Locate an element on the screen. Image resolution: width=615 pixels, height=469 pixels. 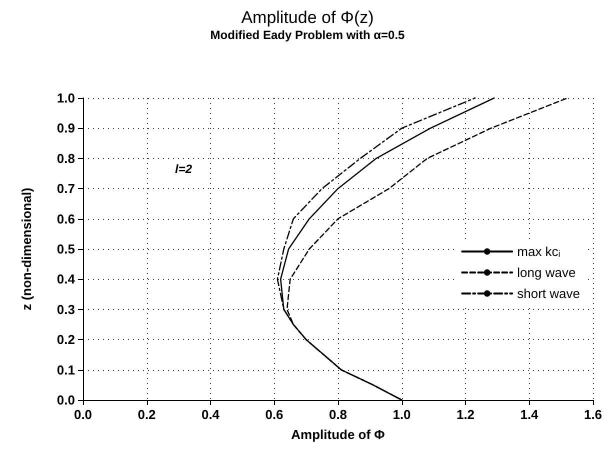
annotation: l=2 is located at coordinates (183, 169).